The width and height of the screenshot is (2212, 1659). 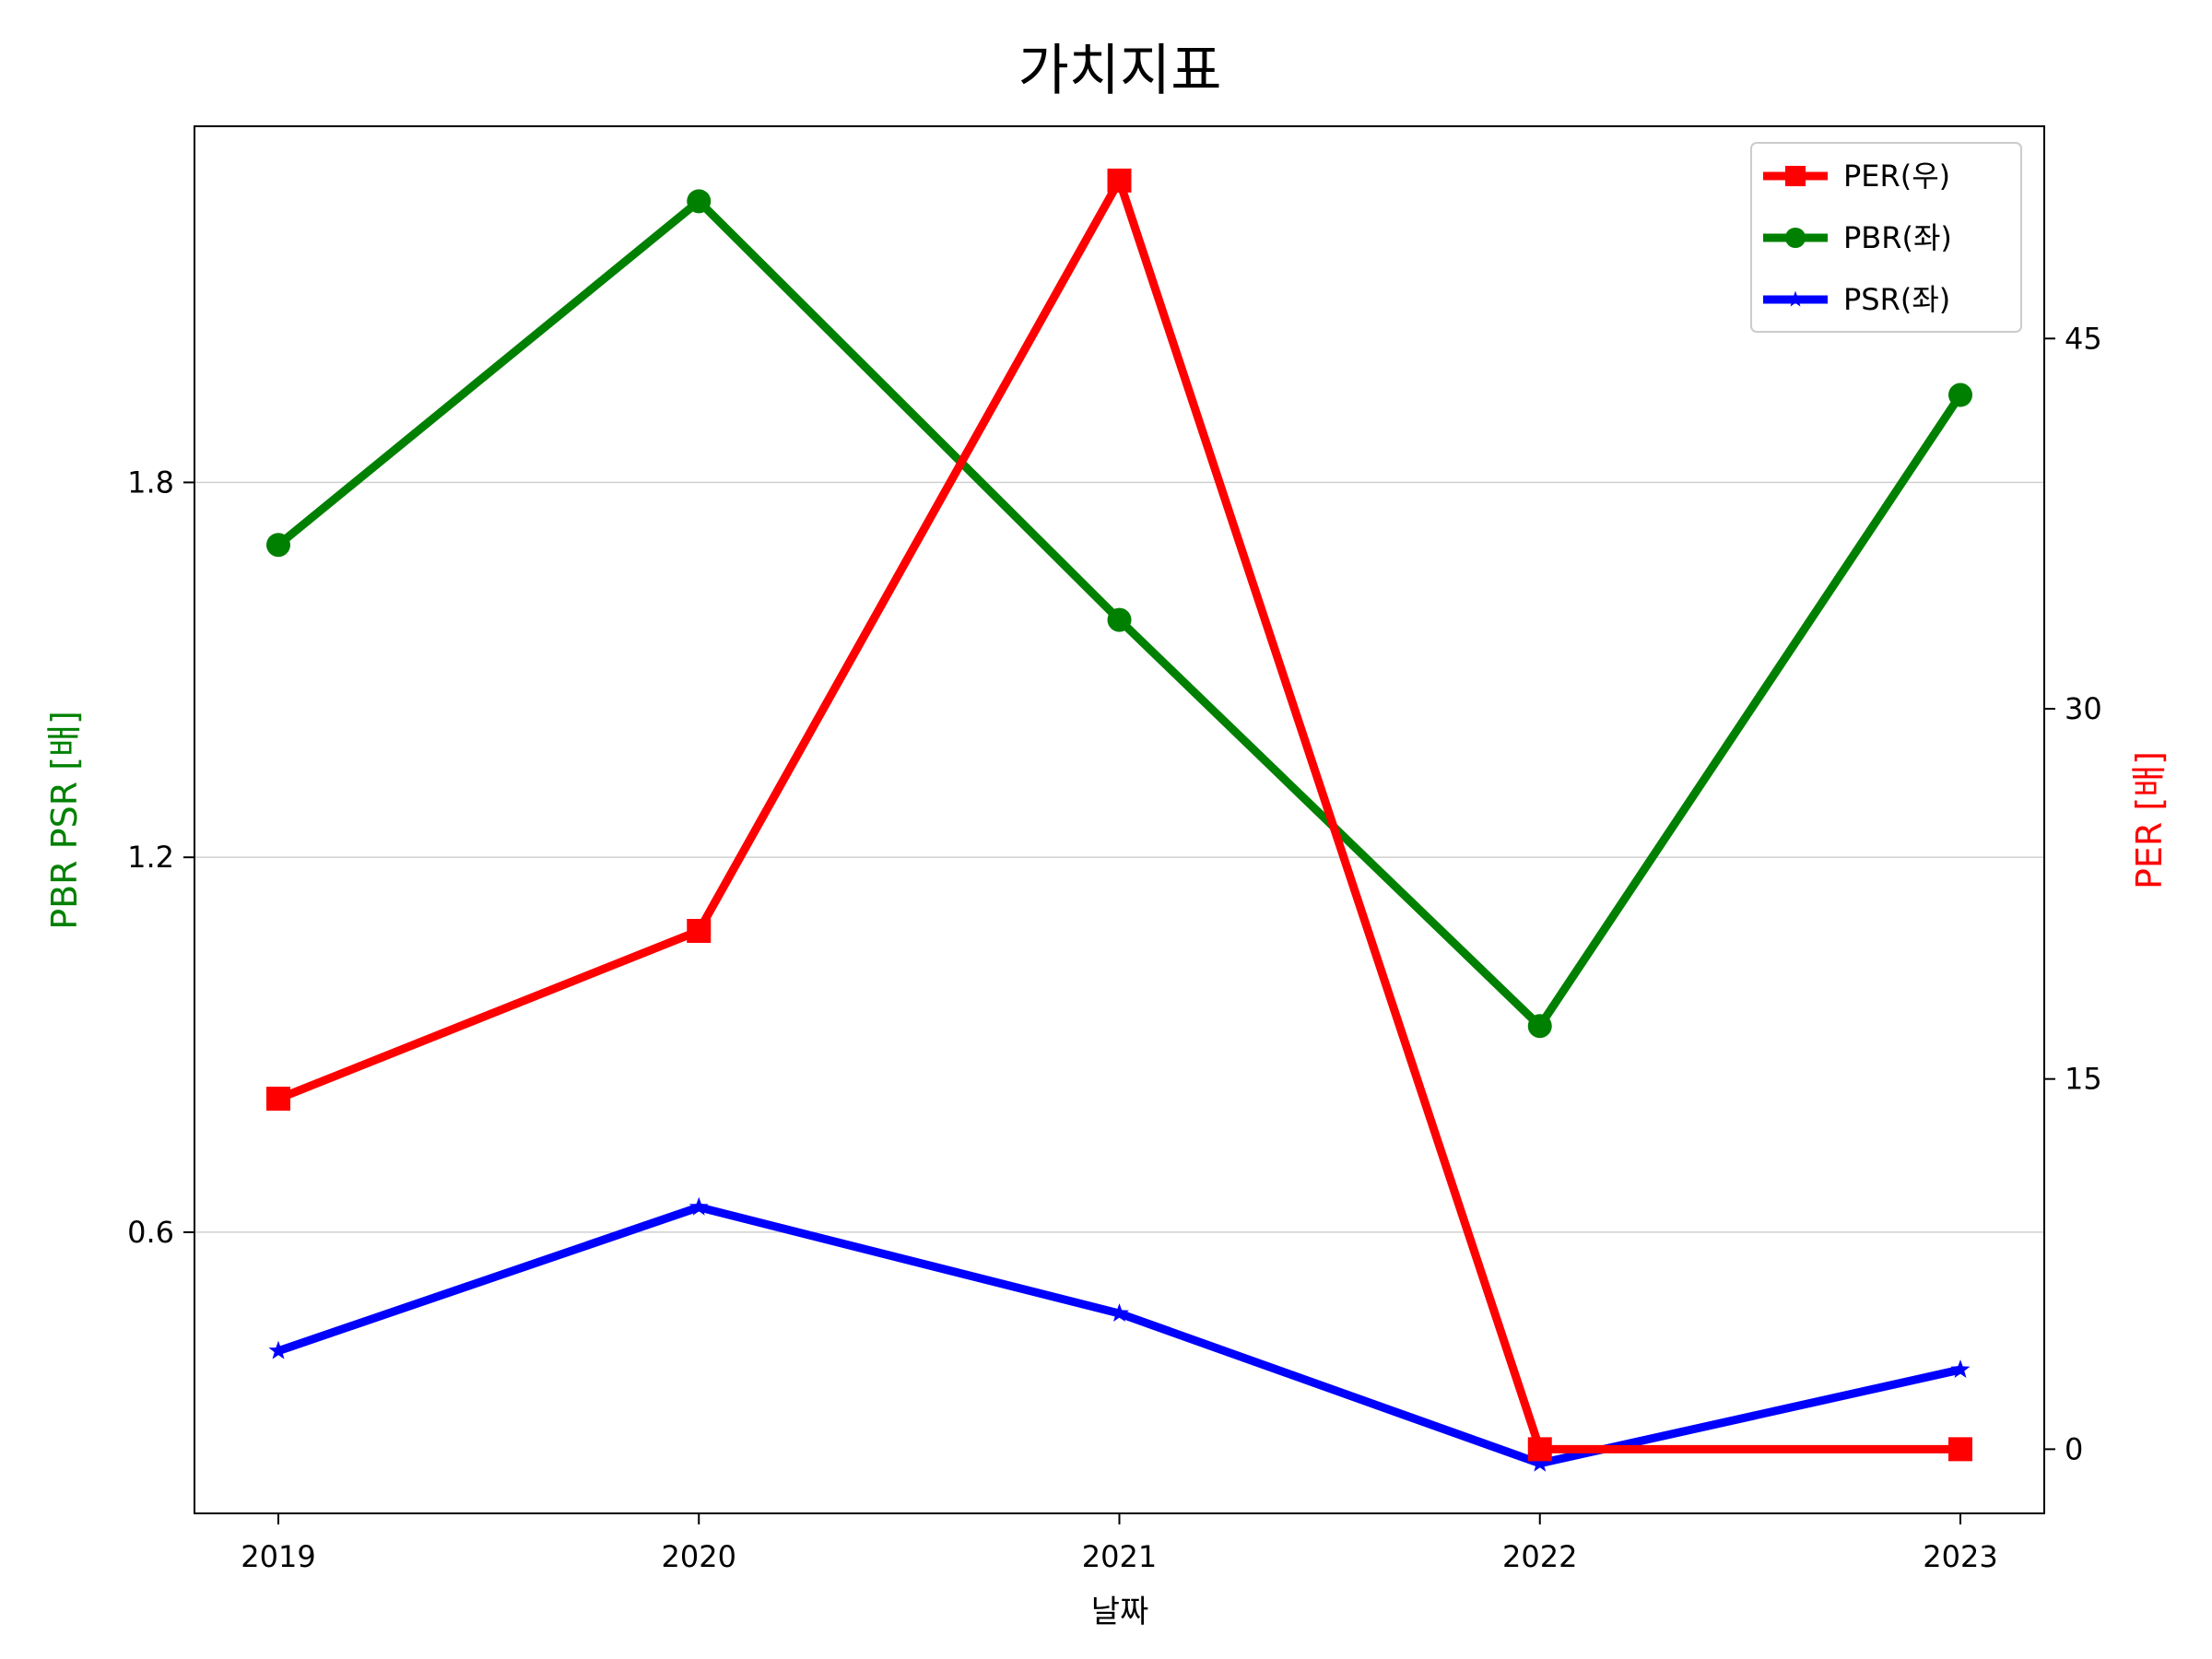 What do you see at coordinates (1896, 176) in the screenshot?
I see `legend-label: PER(우)` at bounding box center [1896, 176].